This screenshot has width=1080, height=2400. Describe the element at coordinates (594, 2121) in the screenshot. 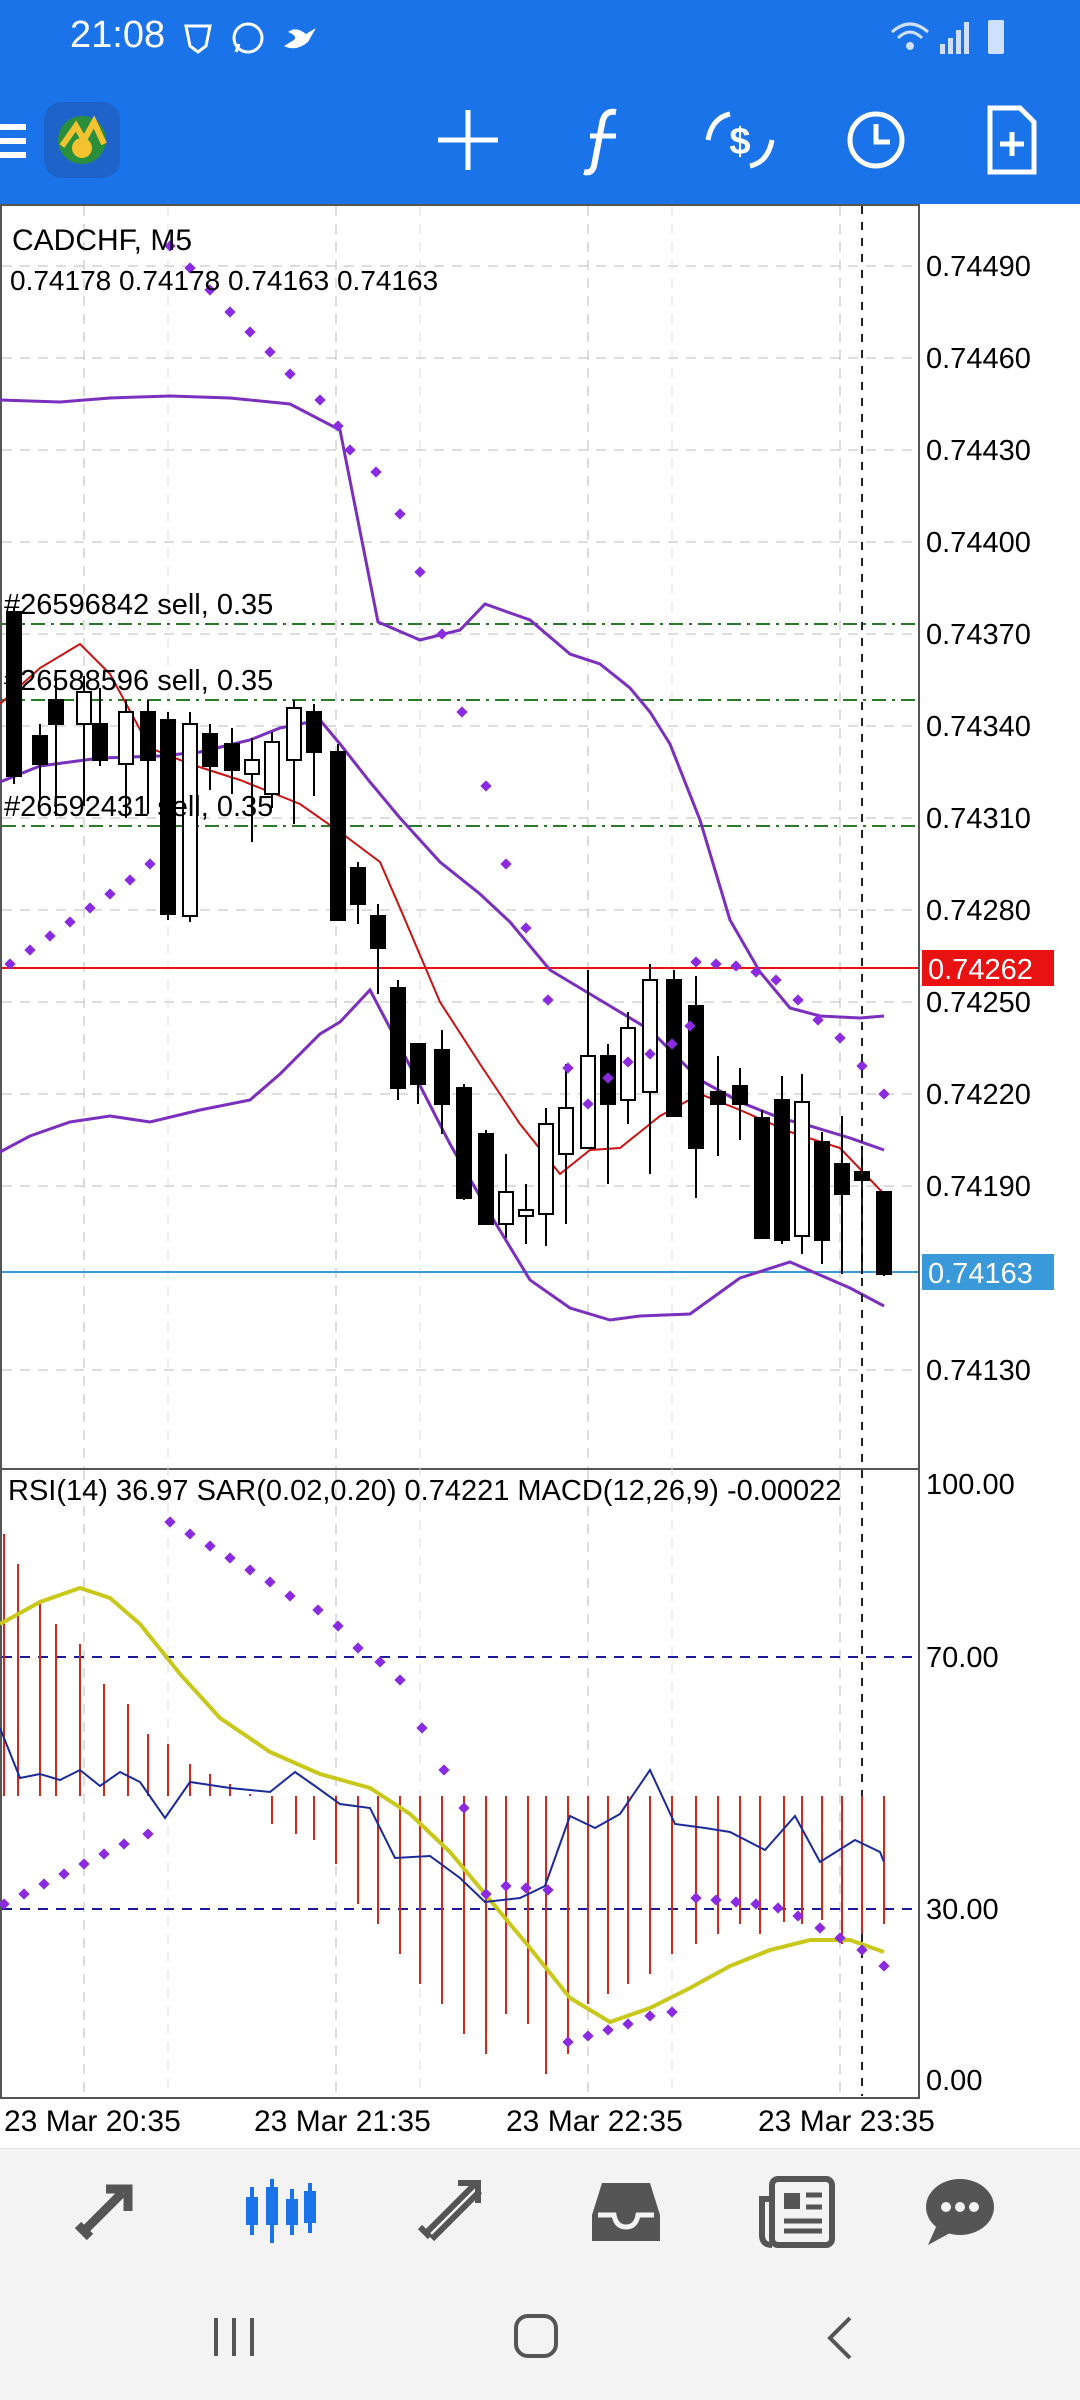

I see `time-axis-label: 23 Mar 22:35` at that location.